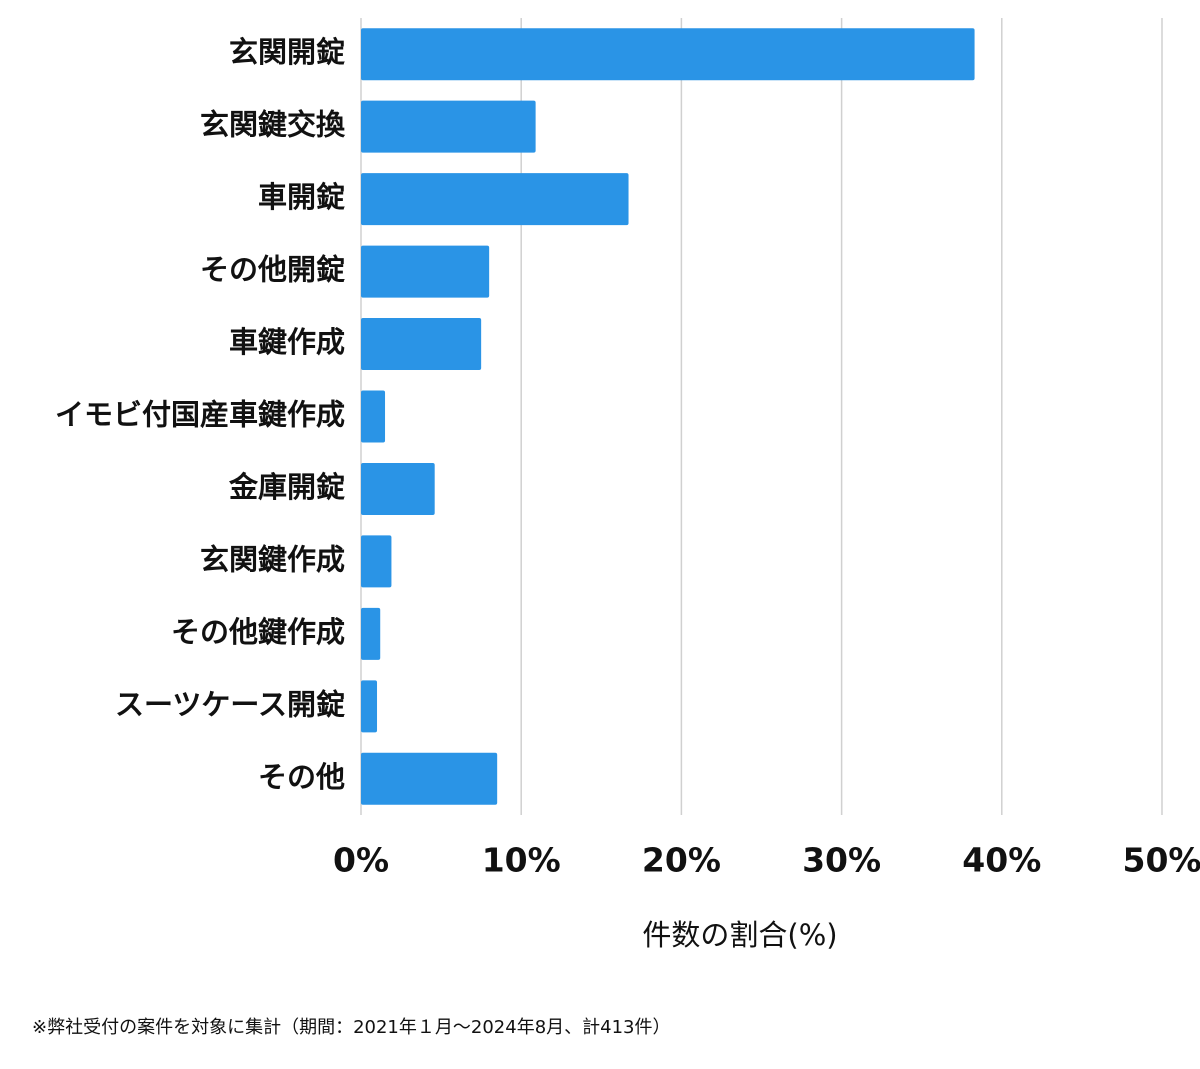 This screenshot has width=1200, height=1069. What do you see at coordinates (301, 197) in the screenshot?
I see `y-tick-label: 車開錠` at bounding box center [301, 197].